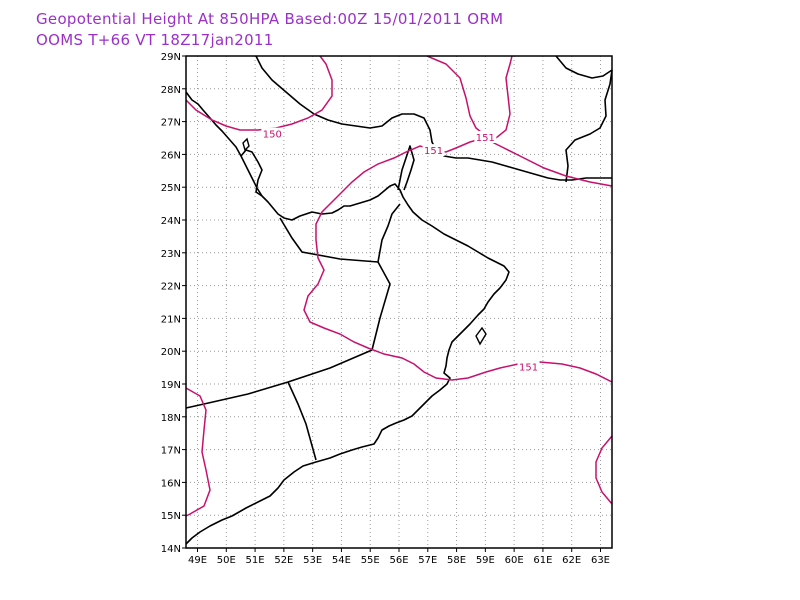 The image size is (800, 600). I want to click on lat-tick-label: 26N, so click(171, 155).